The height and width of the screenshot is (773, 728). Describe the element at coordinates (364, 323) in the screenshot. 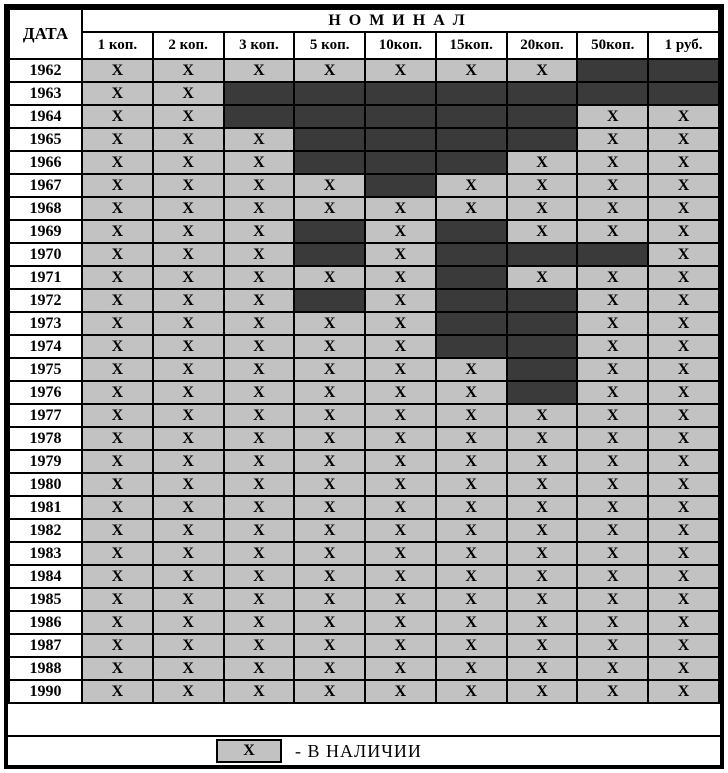

I see `table-row: 1973 X X X X X X X` at that location.